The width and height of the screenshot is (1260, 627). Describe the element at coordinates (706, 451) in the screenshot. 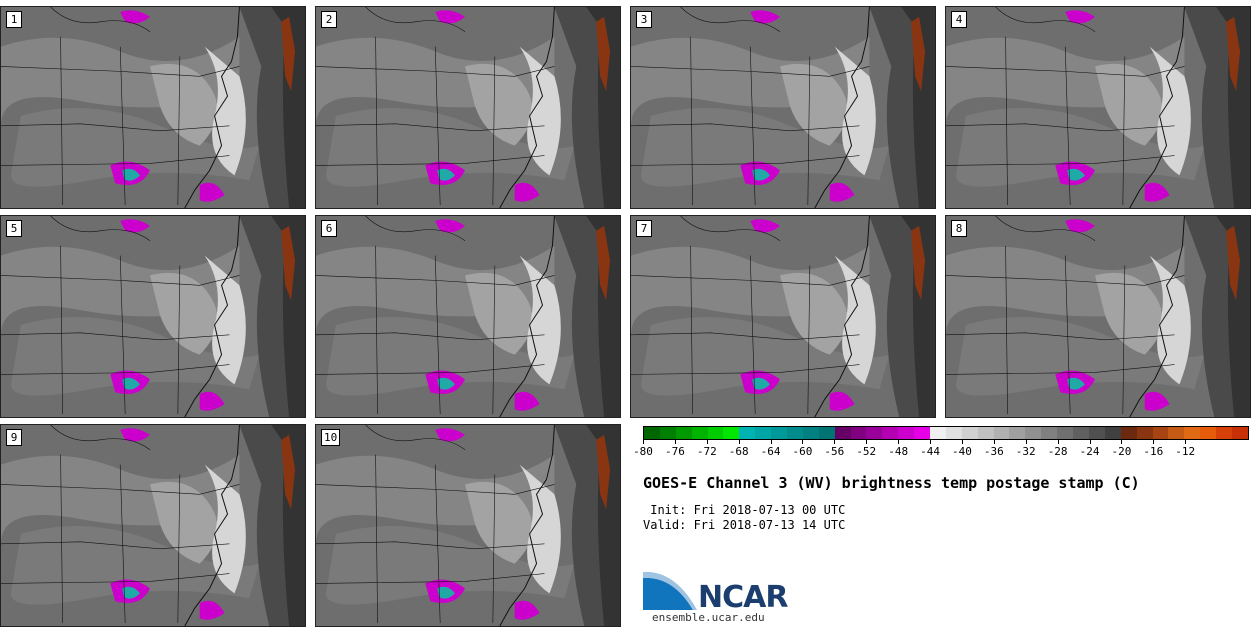

I see `colorbar-tick-label: -72` at that location.